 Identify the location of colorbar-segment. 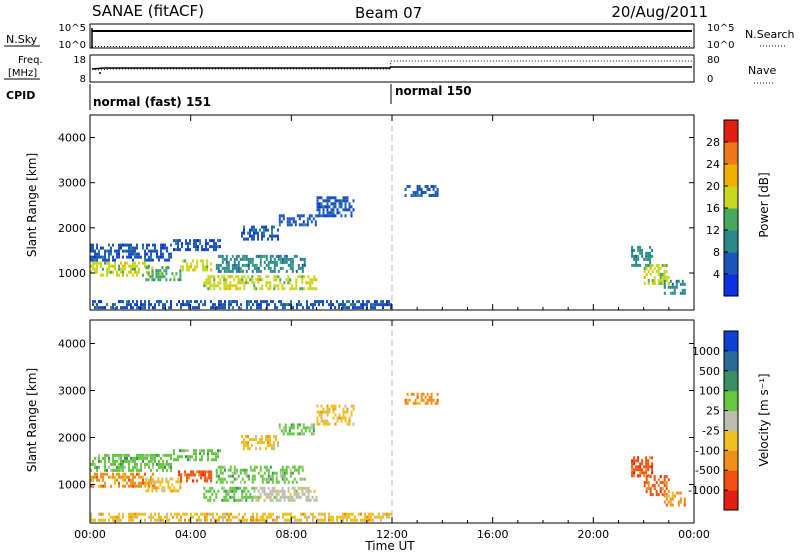
(731, 381).